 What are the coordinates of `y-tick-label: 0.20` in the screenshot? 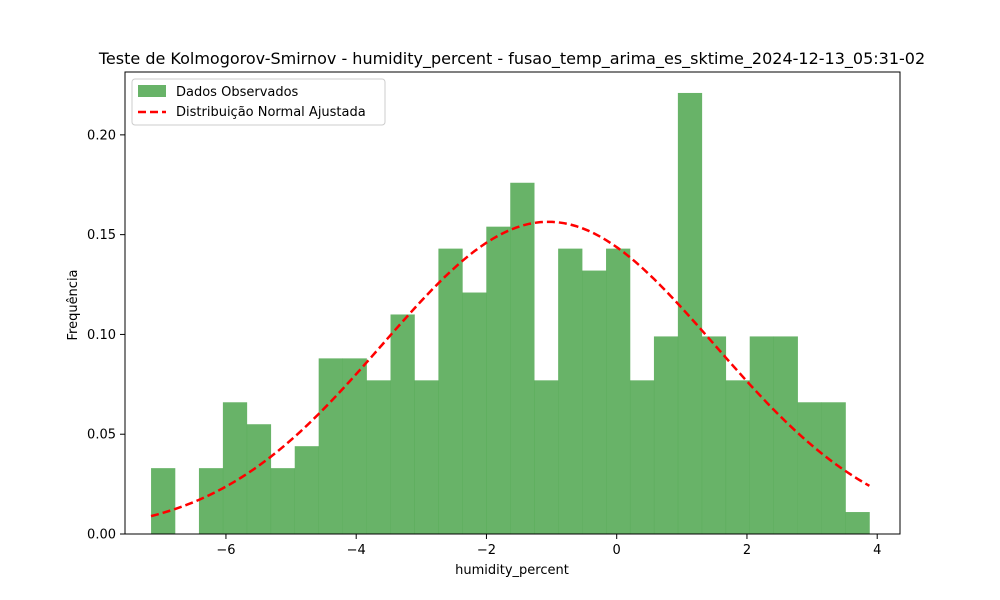 It's located at (101, 135).